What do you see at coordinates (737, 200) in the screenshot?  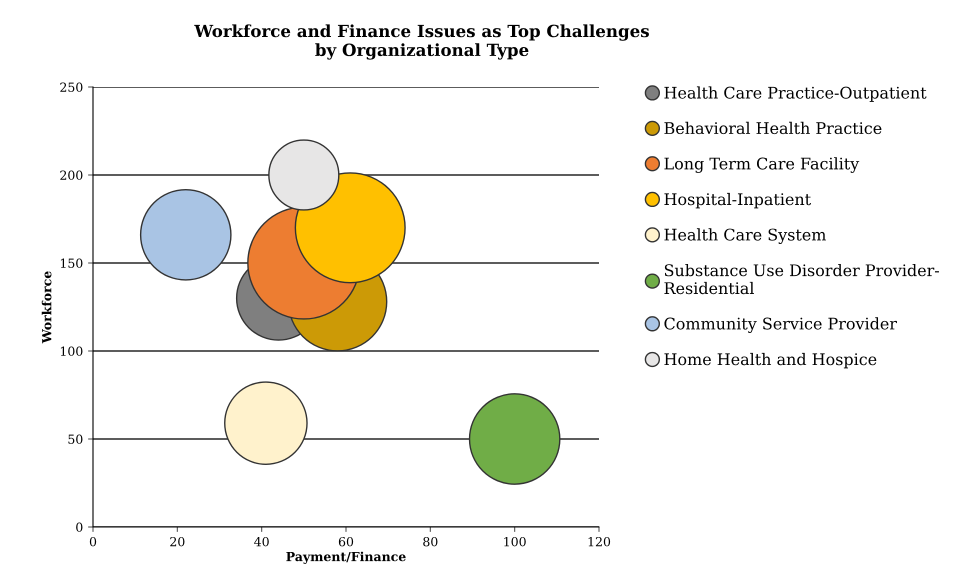 I see `legend-label: Hospital-Inpatient` at bounding box center [737, 200].